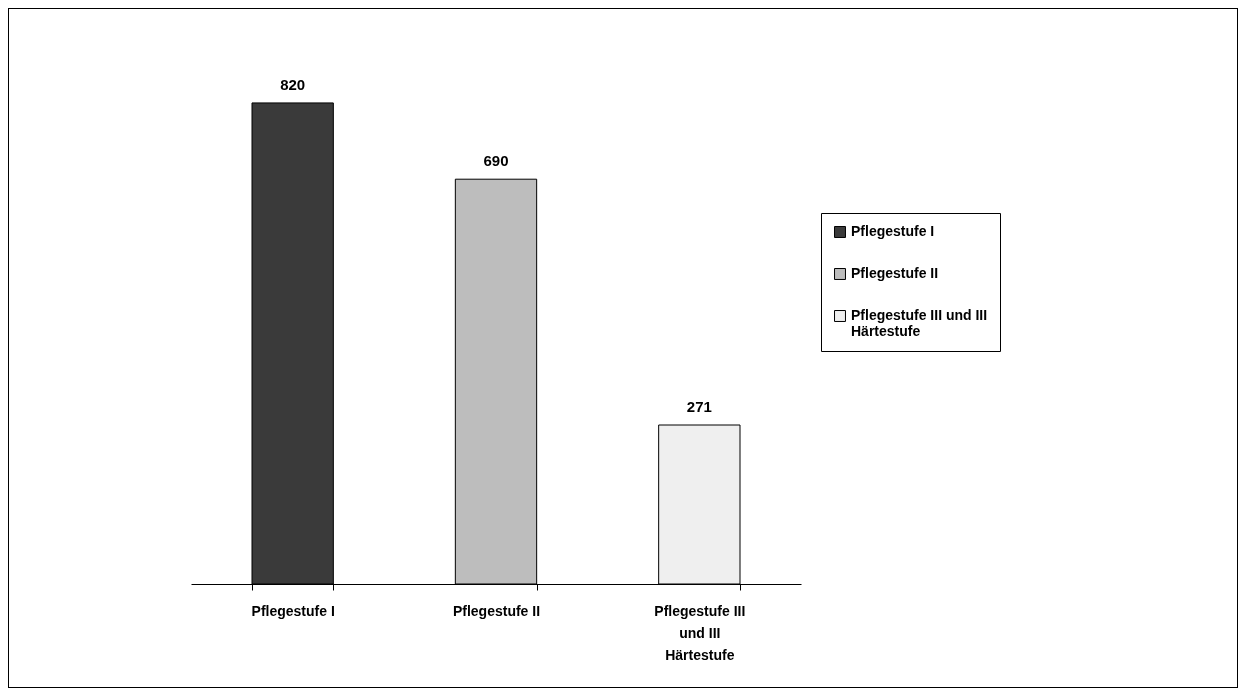 The width and height of the screenshot is (1247, 698). What do you see at coordinates (496, 610) in the screenshot?
I see `x-tick-label: Pflegestufe II` at bounding box center [496, 610].